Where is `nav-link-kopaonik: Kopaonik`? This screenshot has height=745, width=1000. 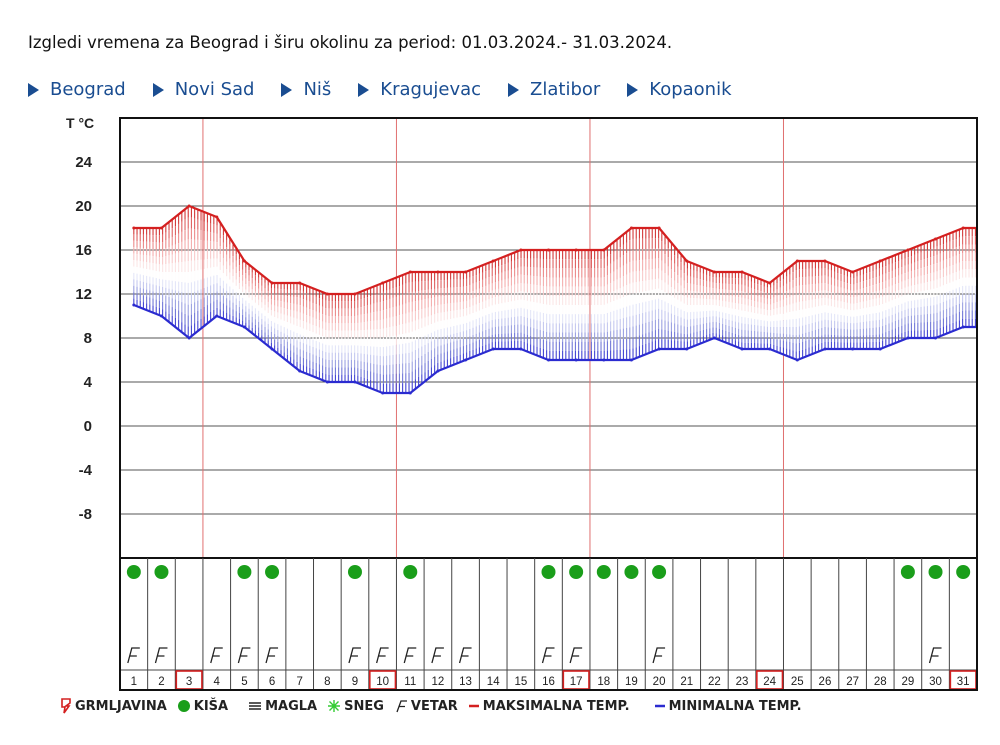
nav-link-kopaonik: Kopaonik is located at coordinates (679, 89).